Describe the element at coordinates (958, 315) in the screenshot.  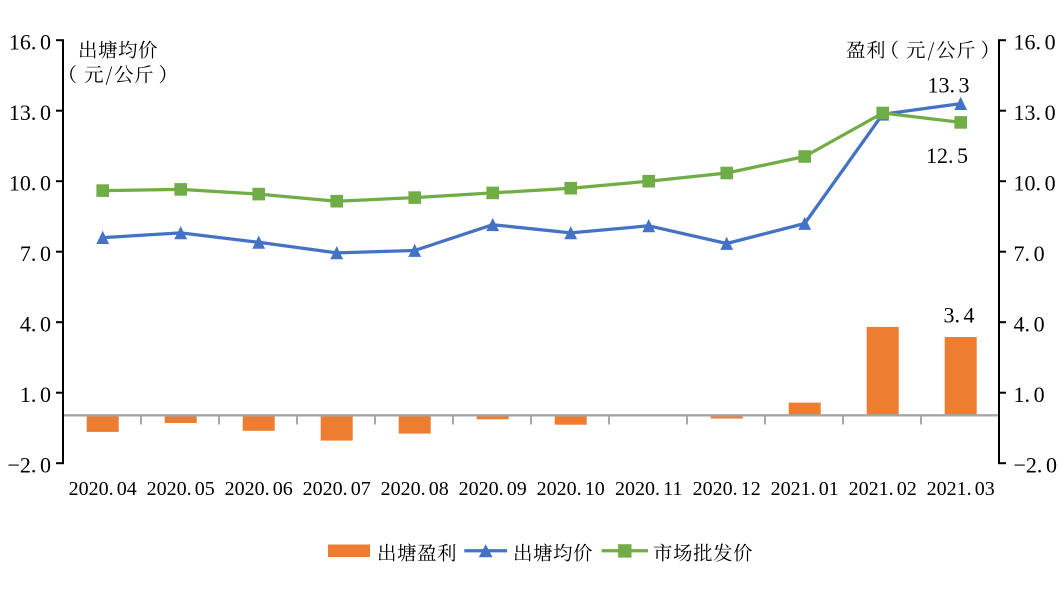
I see `svg-text:3.4: 3. 4` at that location.